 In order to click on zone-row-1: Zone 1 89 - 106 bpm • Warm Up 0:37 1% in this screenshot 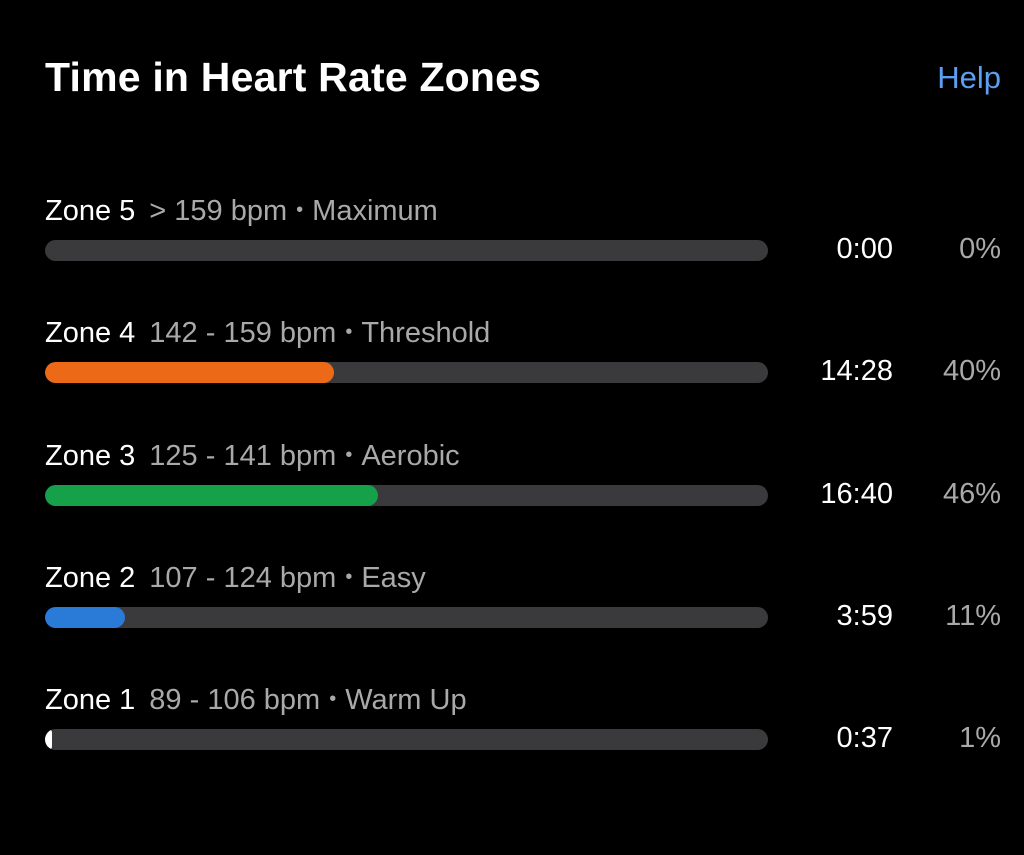, I will do `click(523, 732)`.